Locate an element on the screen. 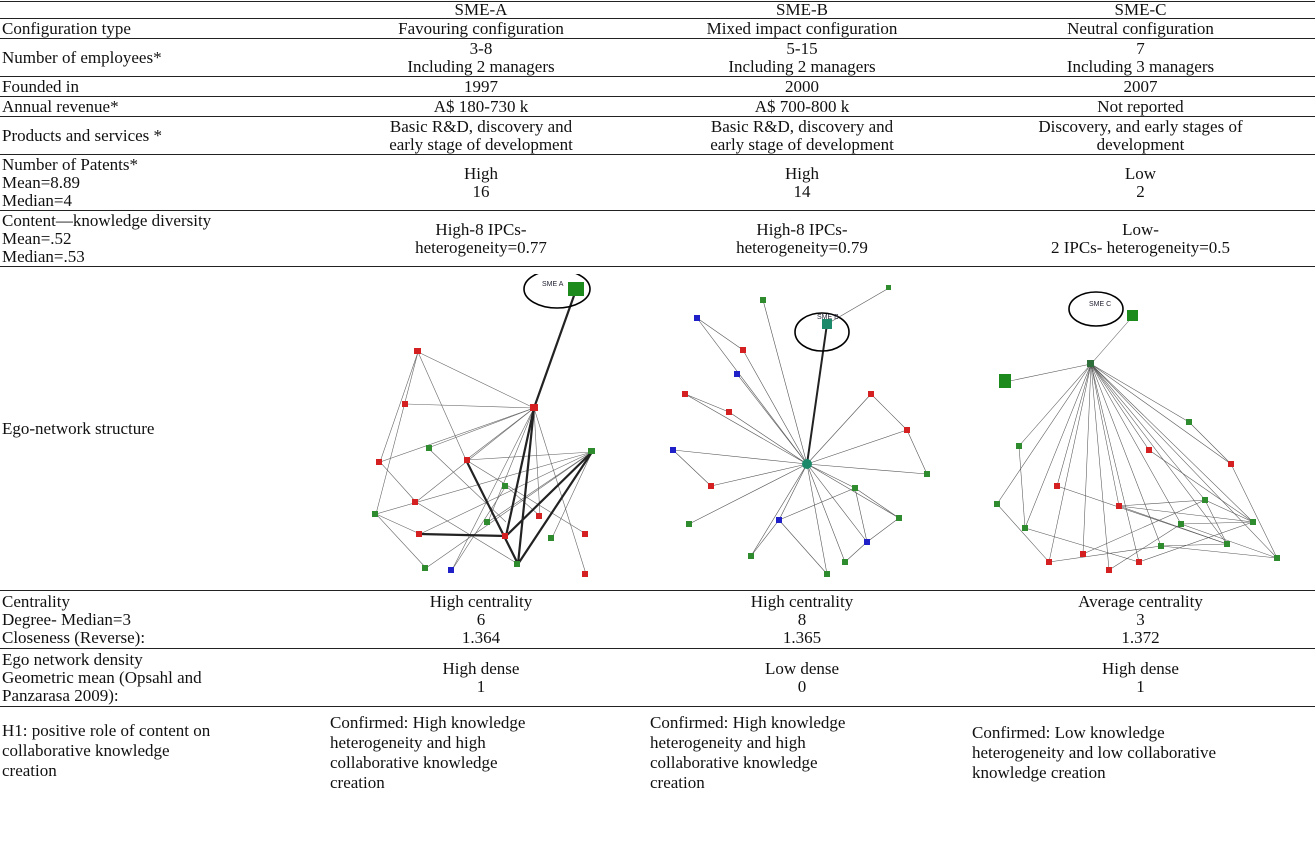  column-header-sme-c: SME-C is located at coordinates (1140, 9).